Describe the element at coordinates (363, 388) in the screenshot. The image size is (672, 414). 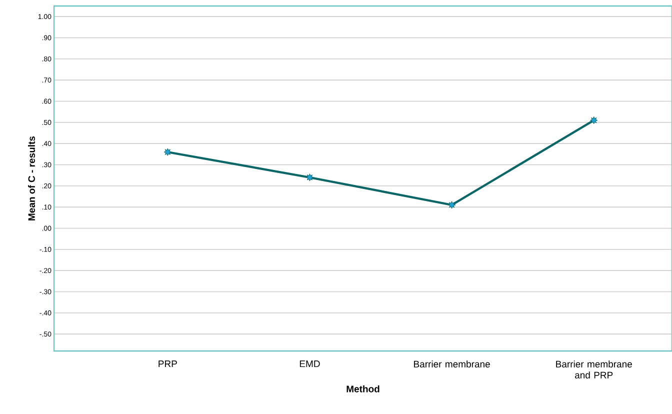
I see `x-axis-title: Method` at that location.